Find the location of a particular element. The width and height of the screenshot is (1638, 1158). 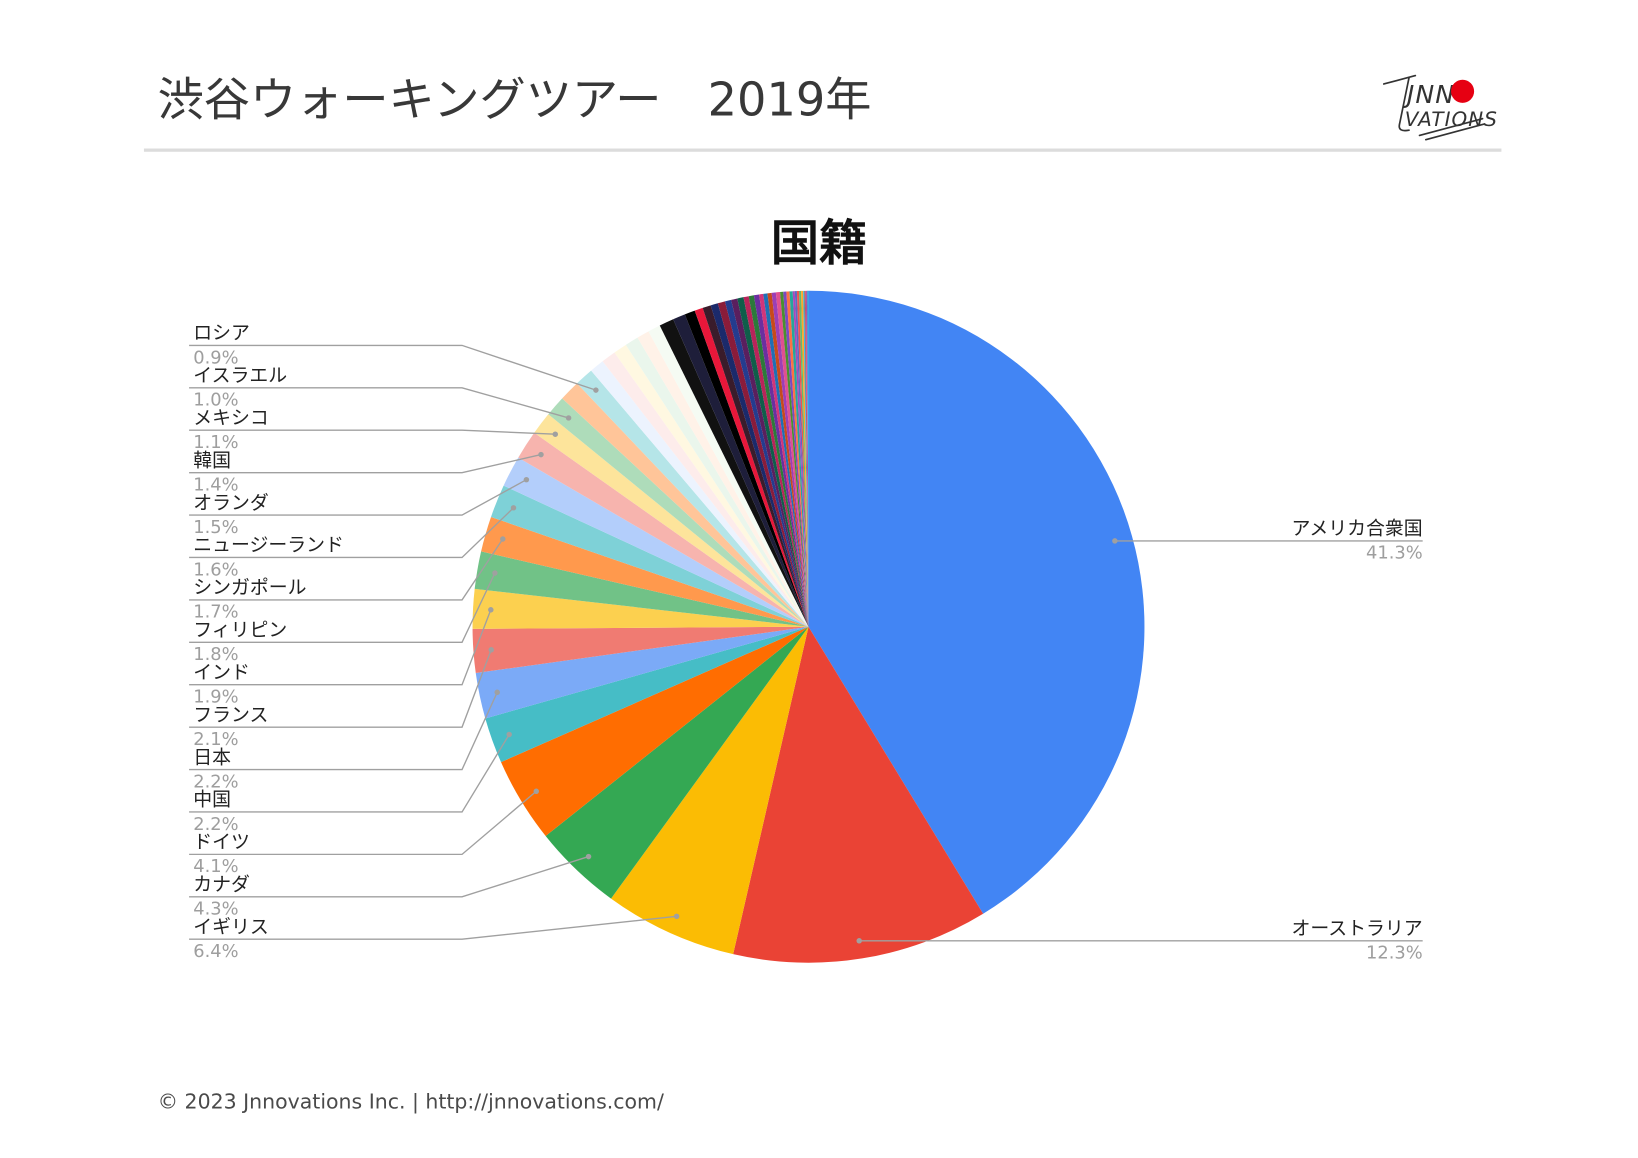

slide-title: 渋谷ウォーキングツアー 2019年 is located at coordinates (515, 99).